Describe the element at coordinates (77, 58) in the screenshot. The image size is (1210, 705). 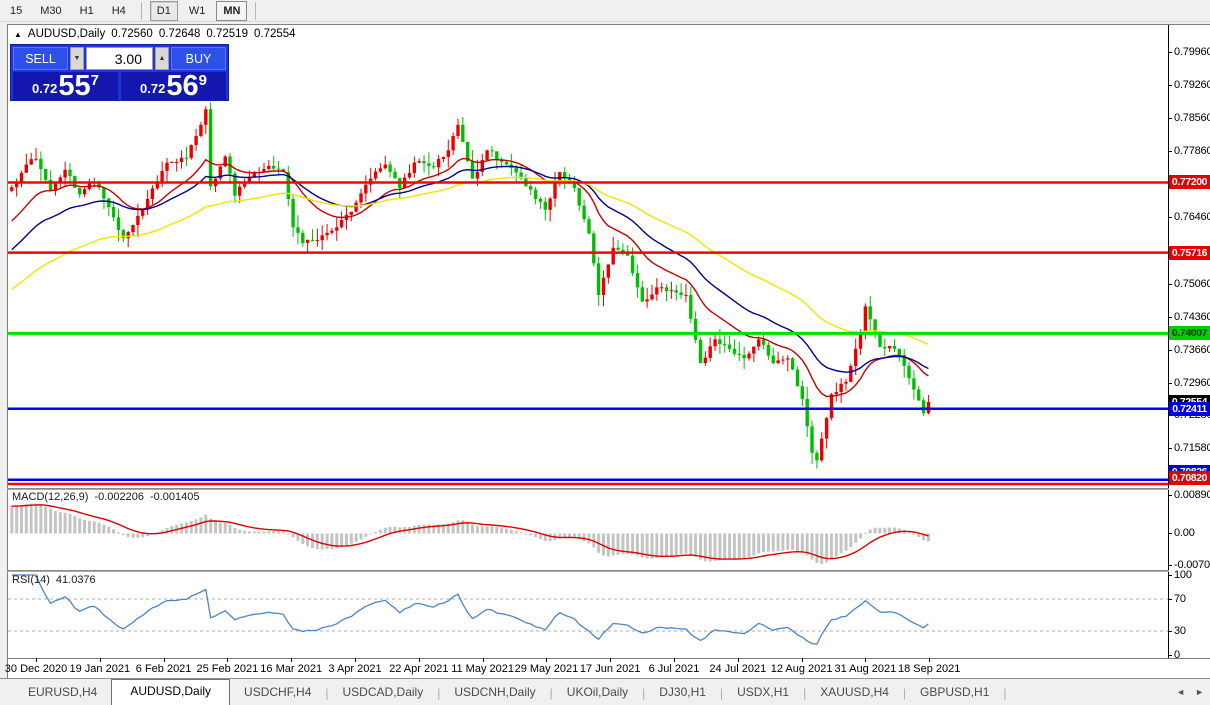
I see `volume-decrease-button: ▼` at that location.